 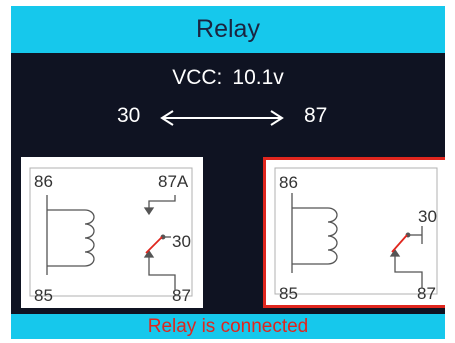 I want to click on title-bar: Relay, so click(x=228, y=29).